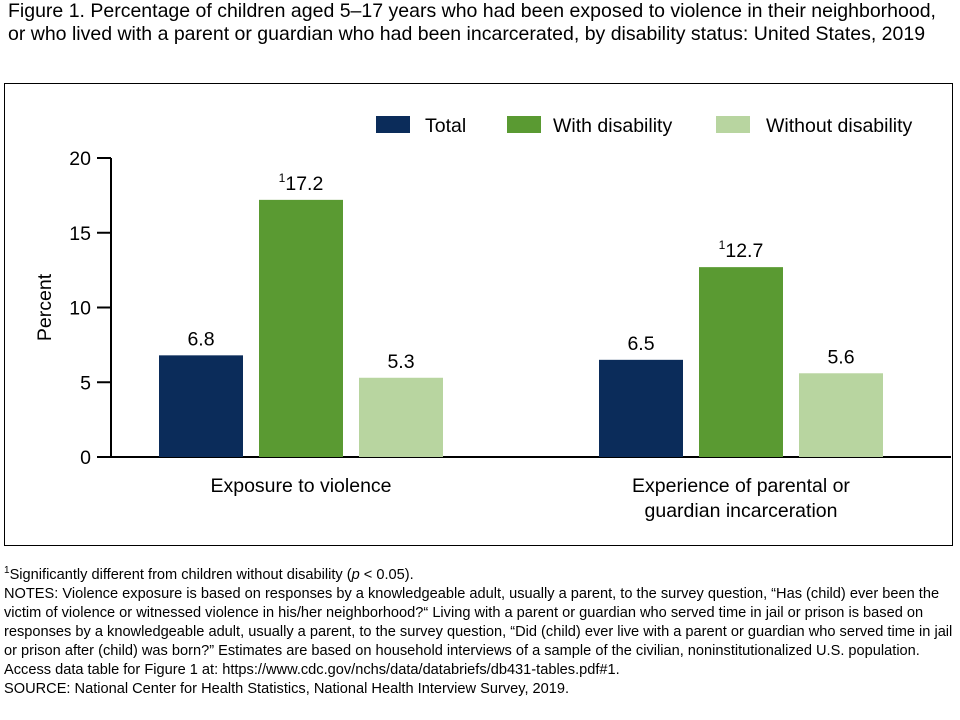 This screenshot has width=960, height=720. Describe the element at coordinates (640, 344) in the screenshot. I see `data-label: 6.5` at that location.